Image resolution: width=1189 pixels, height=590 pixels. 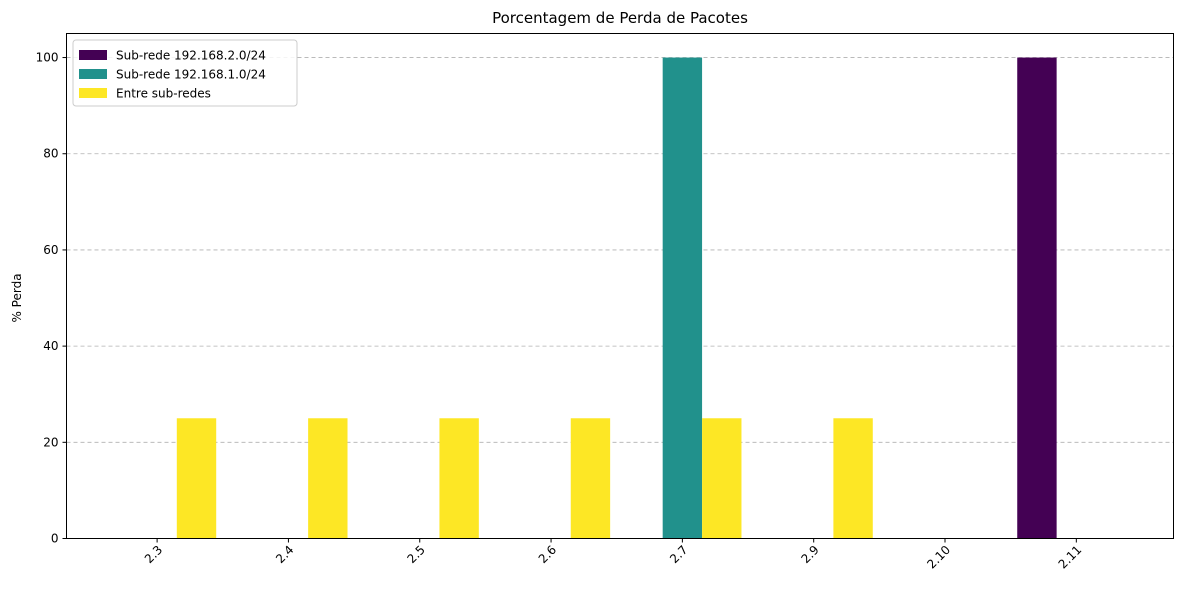 What do you see at coordinates (17, 297) in the screenshot?
I see `y-axis-label: % Perda` at bounding box center [17, 297].